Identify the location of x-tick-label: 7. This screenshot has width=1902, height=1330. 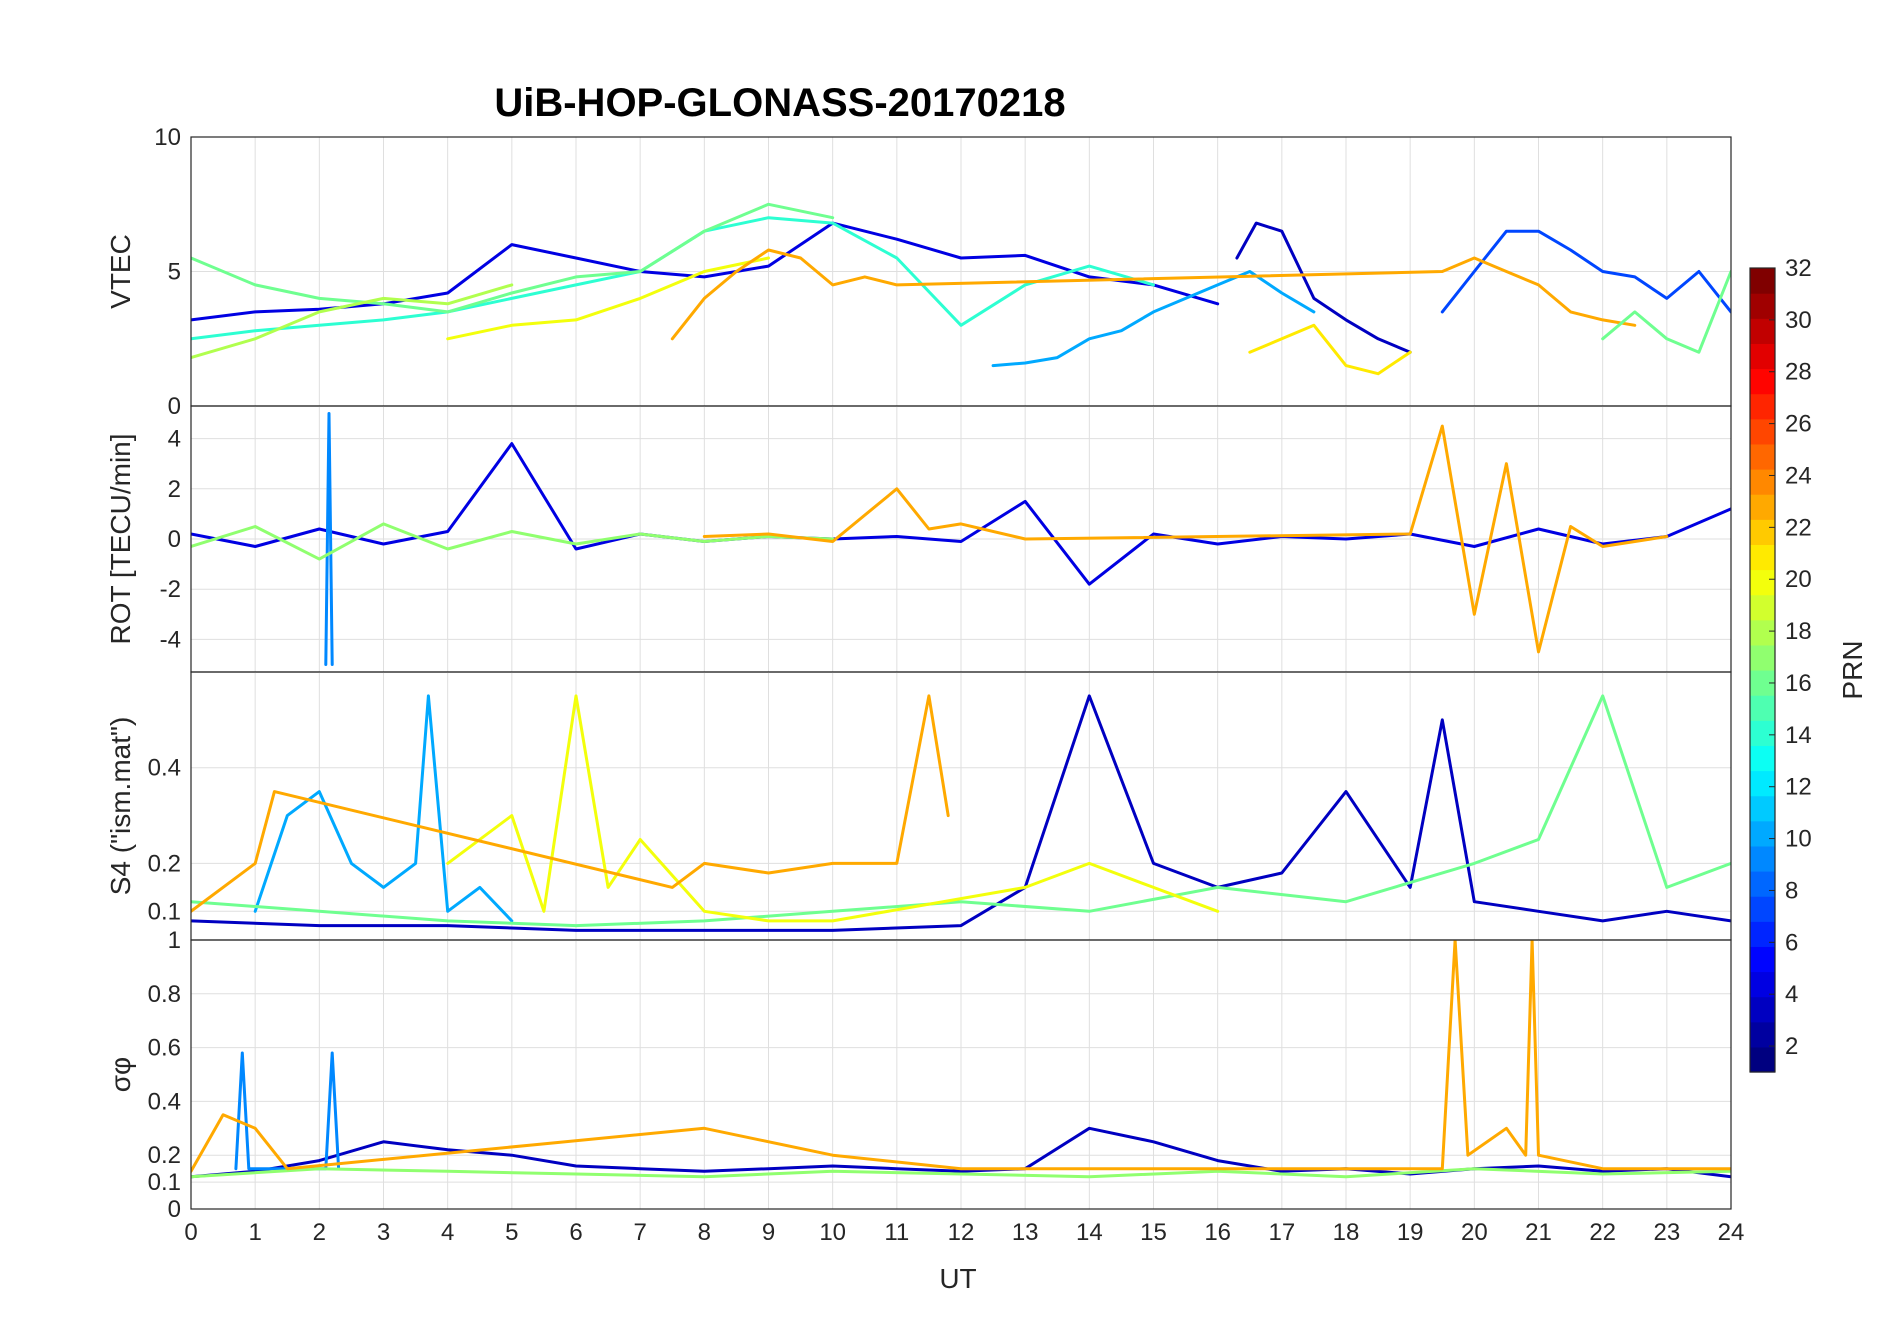
(639, 1232).